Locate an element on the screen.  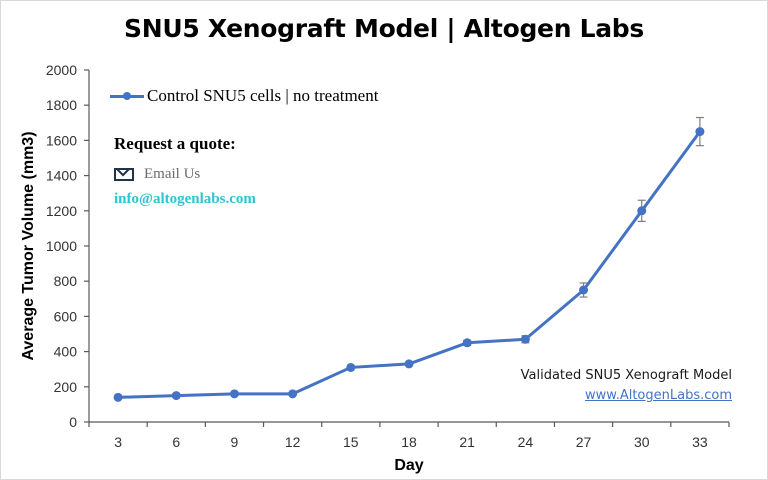
x-tick-label: 15 is located at coordinates (351, 442).